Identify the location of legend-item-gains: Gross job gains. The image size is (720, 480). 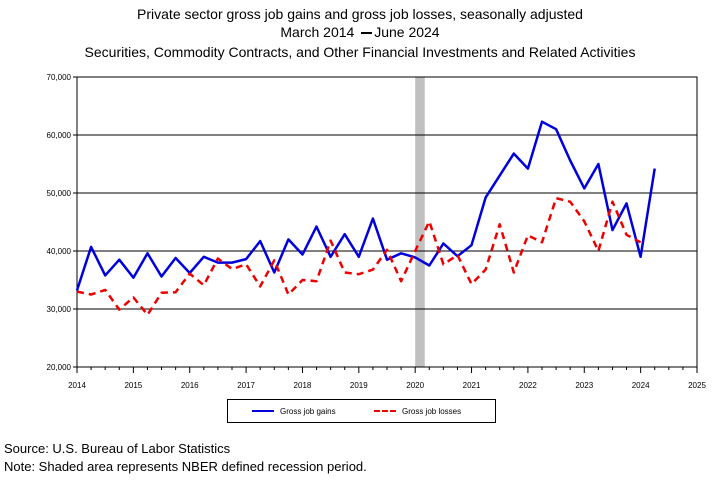
(294, 411).